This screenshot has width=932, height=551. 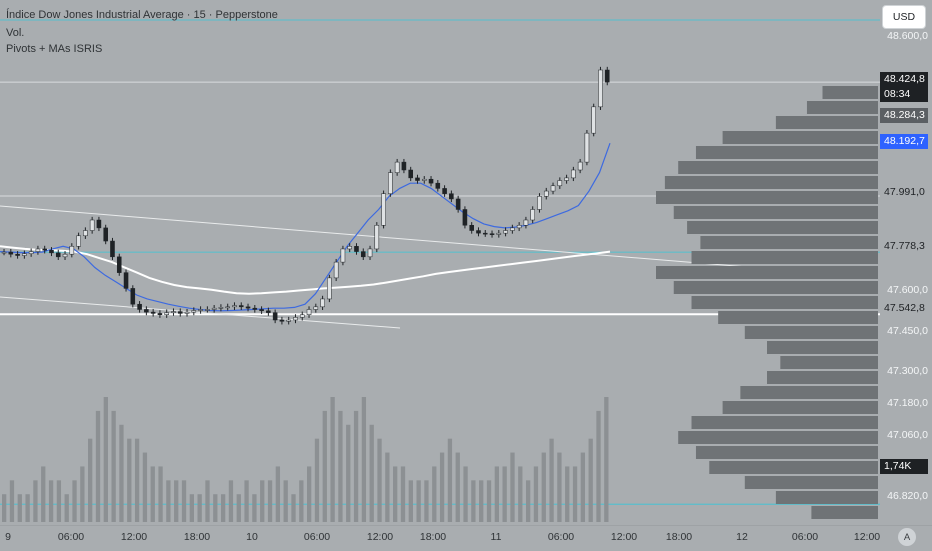 I want to click on volume-indicator-label: Vol., so click(x=15, y=33).